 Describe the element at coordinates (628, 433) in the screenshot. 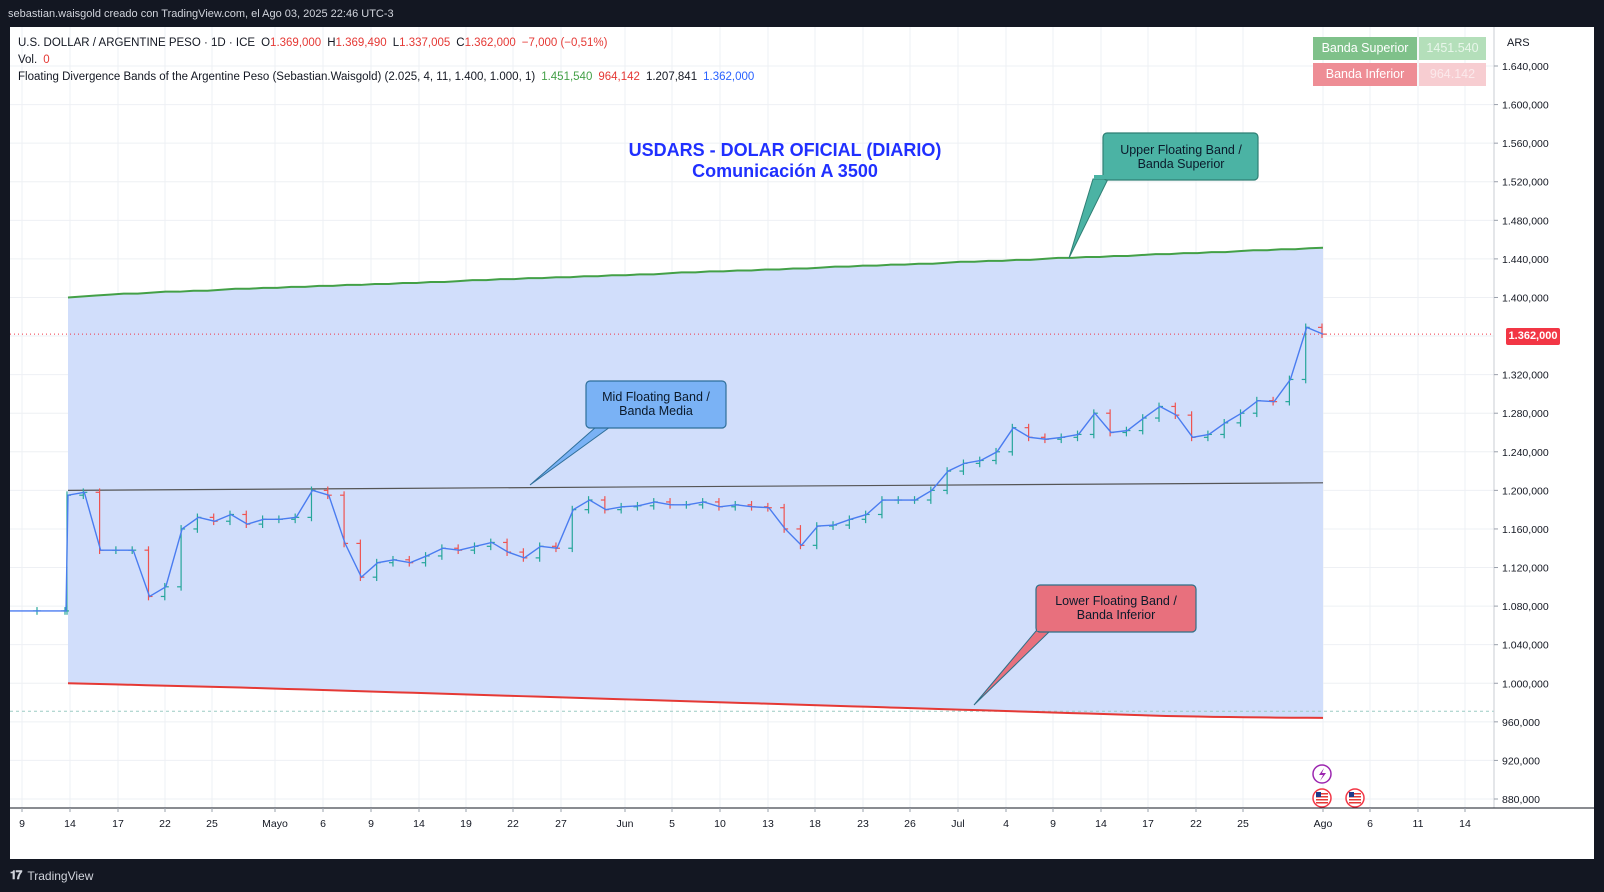

I see `mid-callout` at that location.